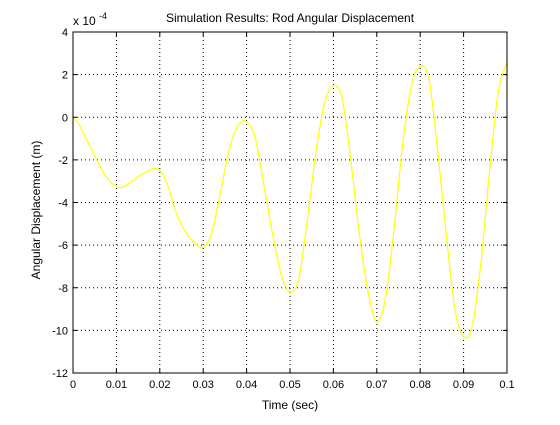 This screenshot has width=560, height=425. Describe the element at coordinates (116, 385) in the screenshot. I see `x-tick-label: 0.01` at that location.